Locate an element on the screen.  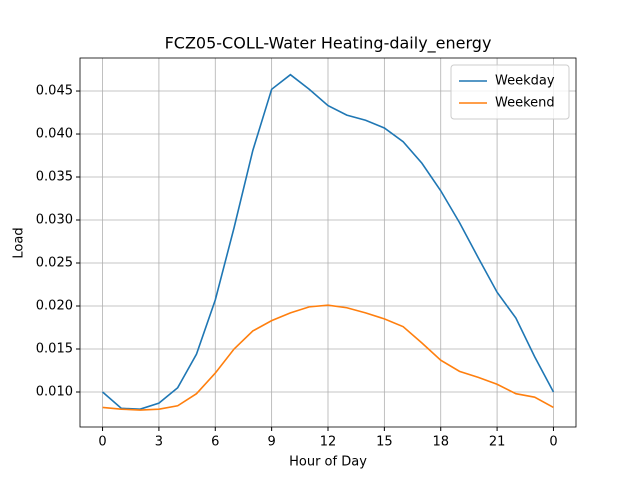
y-tick-label: 0.045 is located at coordinates (54, 91).